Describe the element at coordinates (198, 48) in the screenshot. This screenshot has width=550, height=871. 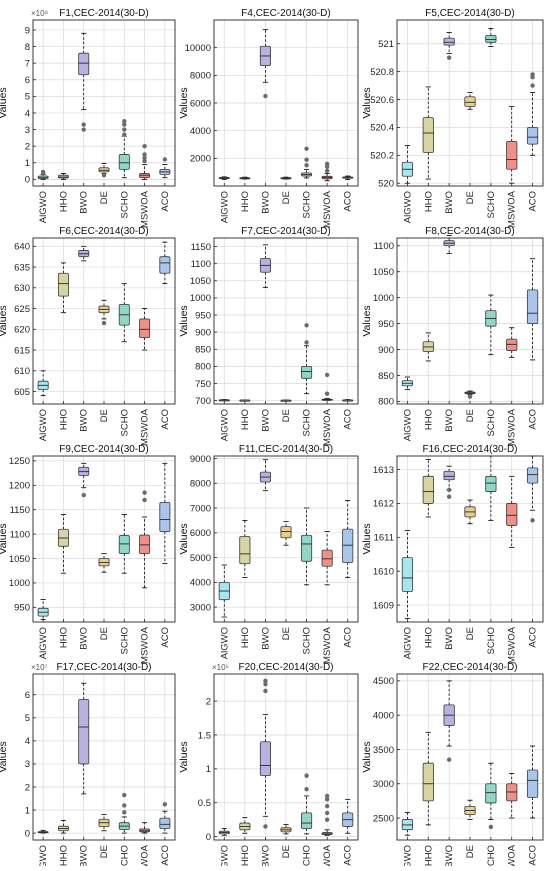
I see `y-tick-label: 10000` at that location.